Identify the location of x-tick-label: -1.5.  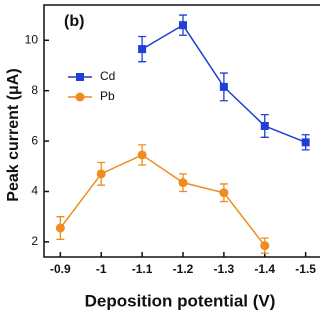
(305, 269).